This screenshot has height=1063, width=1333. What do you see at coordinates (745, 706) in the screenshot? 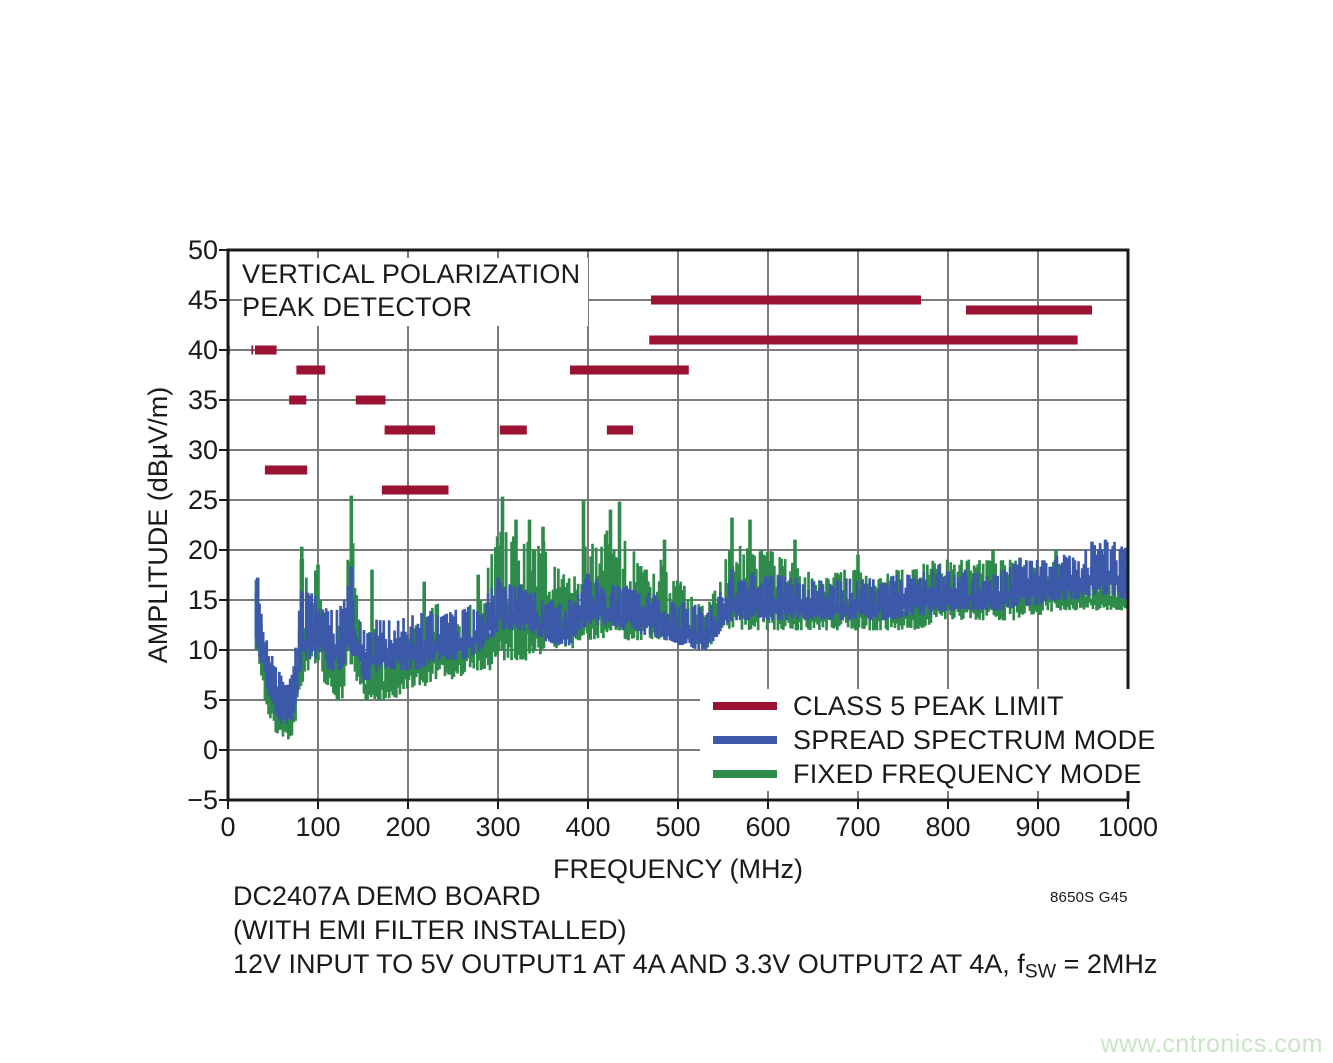
I see `class5-limit-swatch` at bounding box center [745, 706].